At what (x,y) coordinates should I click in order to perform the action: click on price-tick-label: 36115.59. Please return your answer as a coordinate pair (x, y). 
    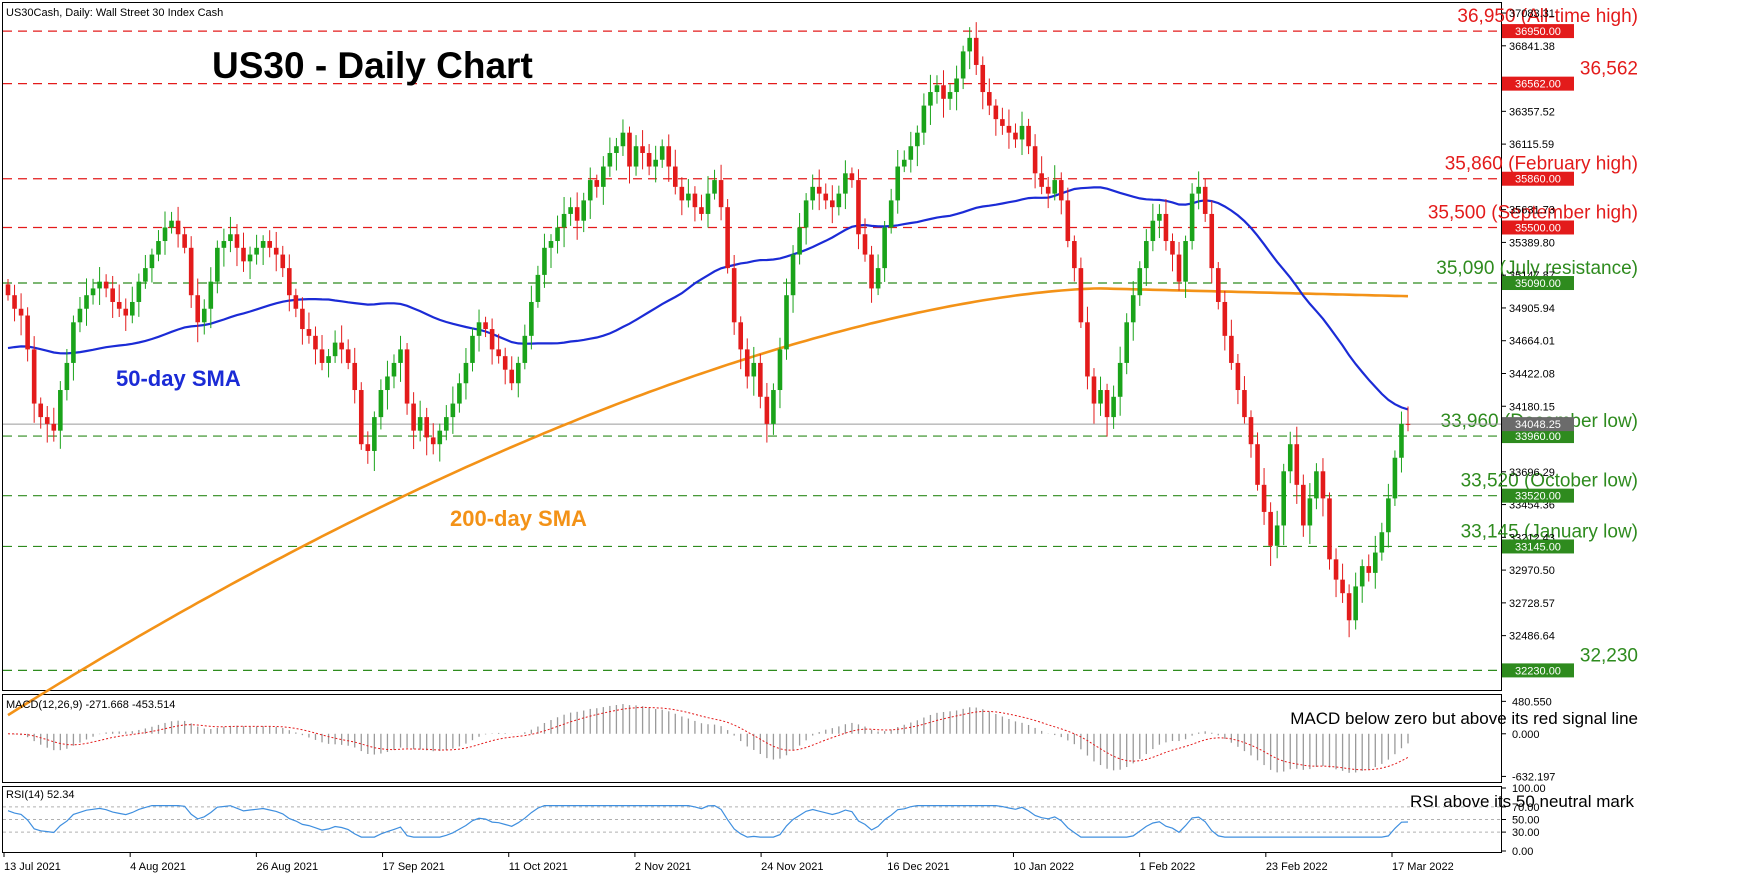
    Looking at the image, I should click on (1531, 145).